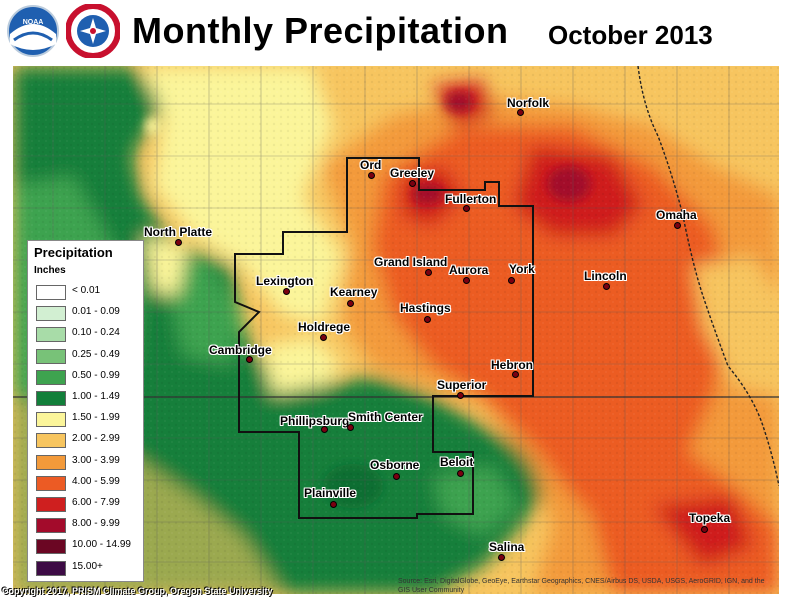 The height and width of the screenshot is (612, 792). What do you see at coordinates (96, 524) in the screenshot?
I see `legend-label: 8.00 - 9.99` at bounding box center [96, 524].